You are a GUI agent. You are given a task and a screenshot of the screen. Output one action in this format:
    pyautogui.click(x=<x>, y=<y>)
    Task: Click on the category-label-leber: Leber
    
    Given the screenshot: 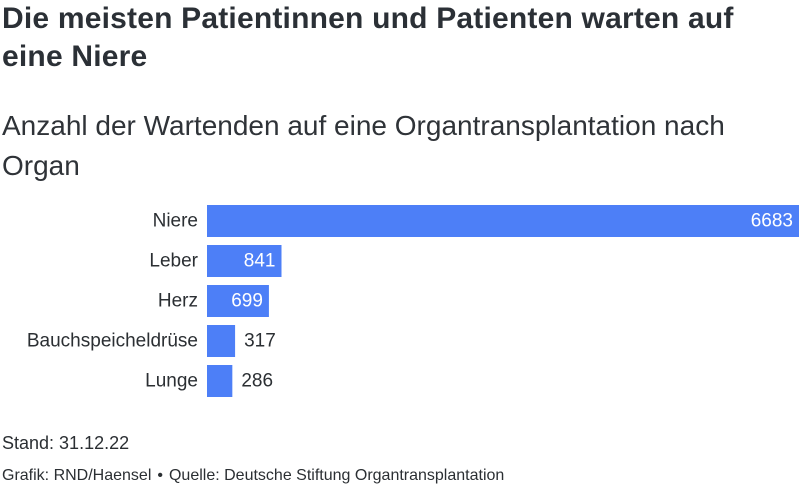 What is the action you would take?
    pyautogui.click(x=173, y=261)
    